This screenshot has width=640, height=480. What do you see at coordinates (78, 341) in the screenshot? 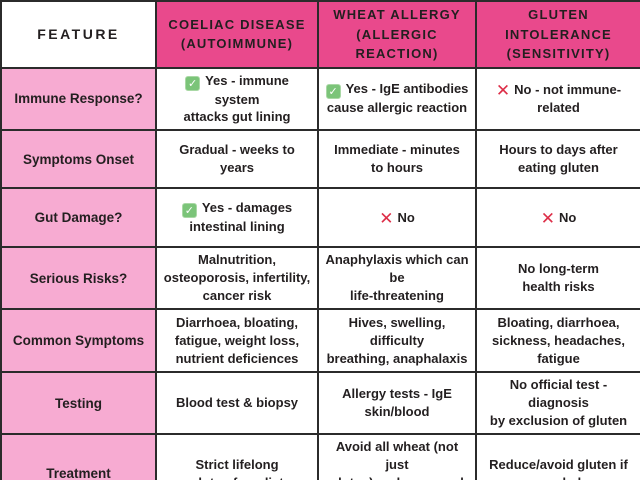
I see `row-label-common-symptoms: Common Symptoms` at bounding box center [78, 341].